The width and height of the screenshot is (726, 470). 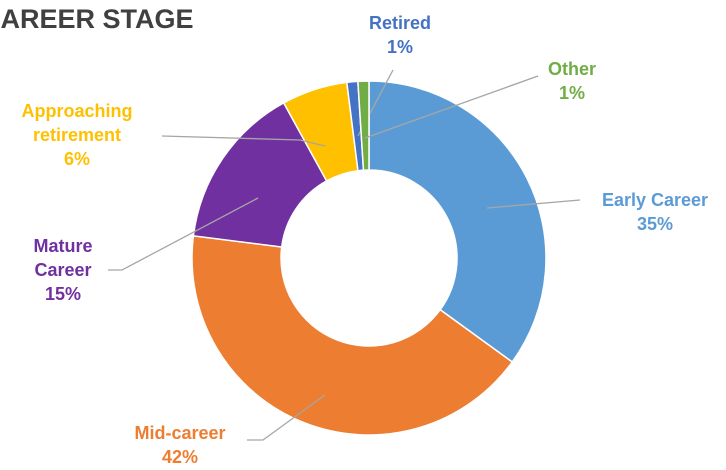 What do you see at coordinates (655, 224) in the screenshot?
I see `value-label: 35%` at bounding box center [655, 224].